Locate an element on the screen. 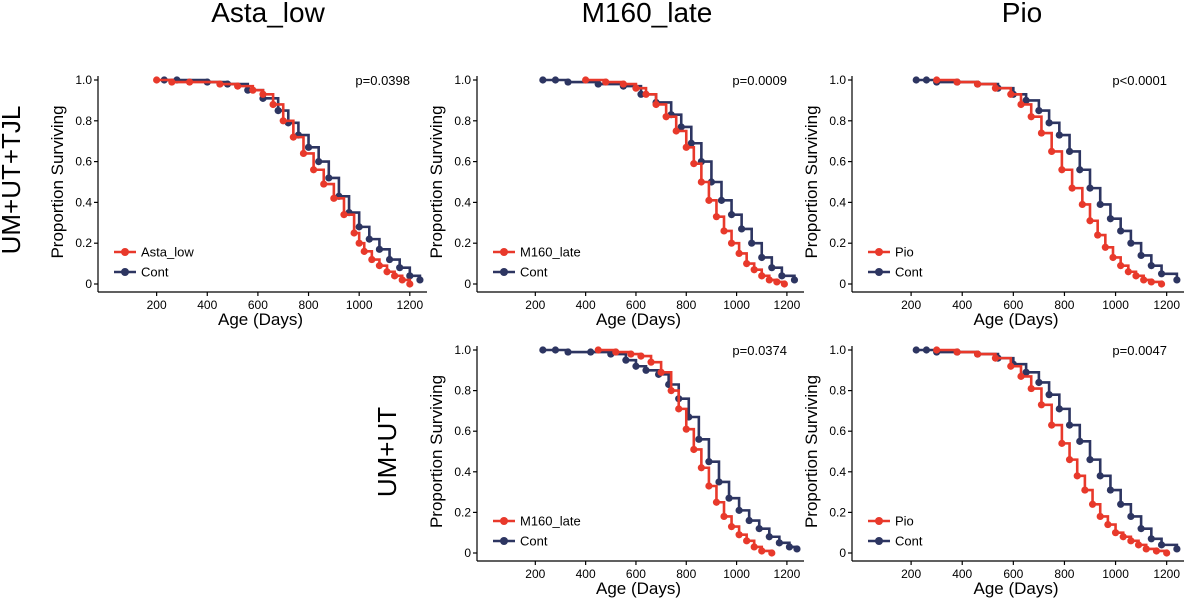  chart-r0c2-y-tick-label: 1.0 is located at coordinates (837, 80).